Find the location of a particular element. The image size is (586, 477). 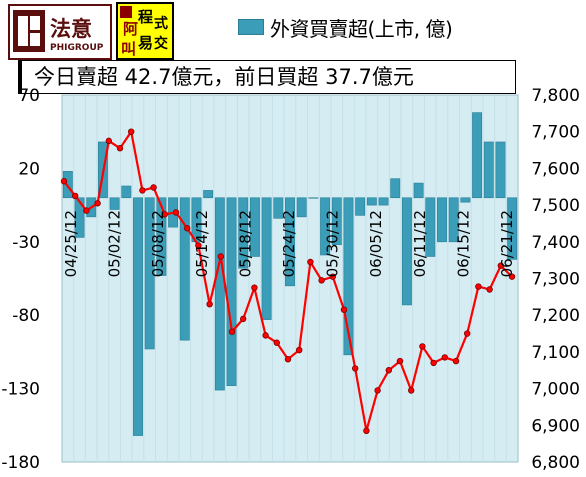

y-right-tick-label: 6,800 is located at coordinates (555, 463).